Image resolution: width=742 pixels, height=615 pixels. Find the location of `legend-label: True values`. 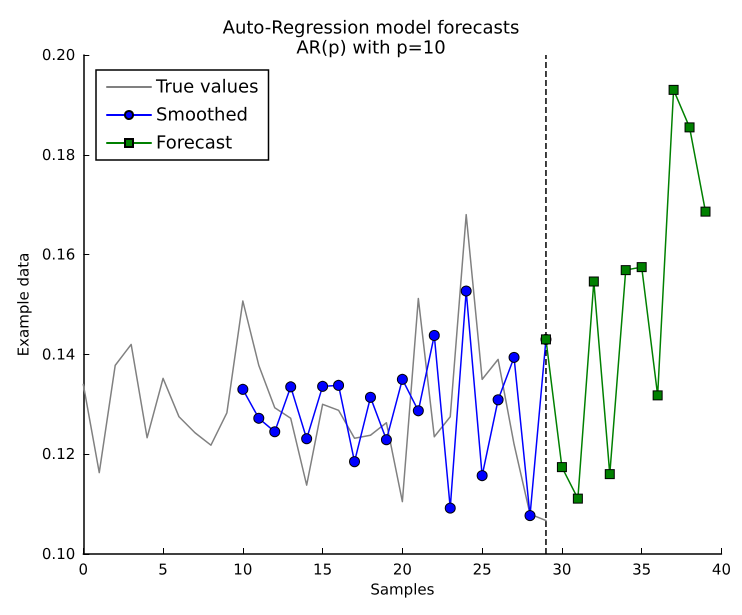

legend-label: True values is located at coordinates (206, 87).